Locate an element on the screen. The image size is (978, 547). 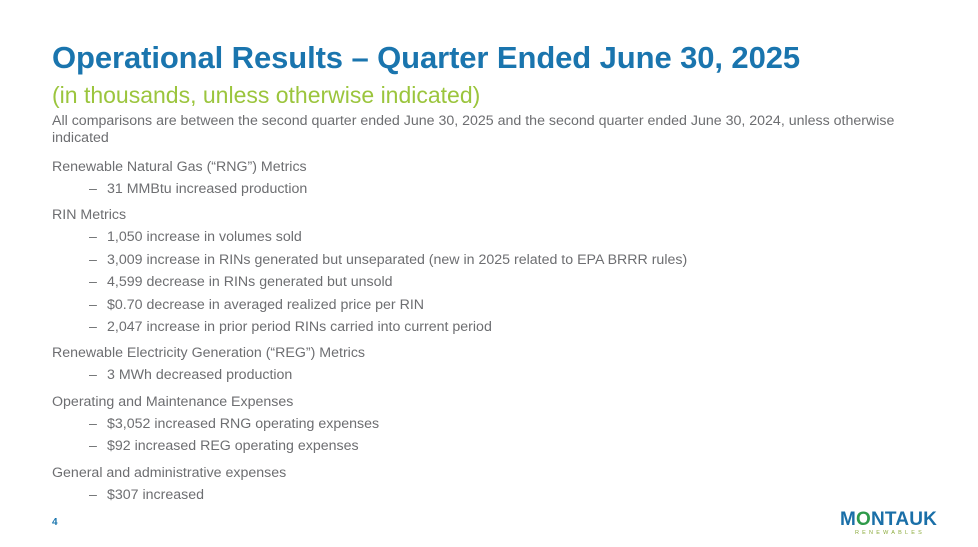
section-heading: Operating and Maintenance Expenses is located at coordinates (173, 401).